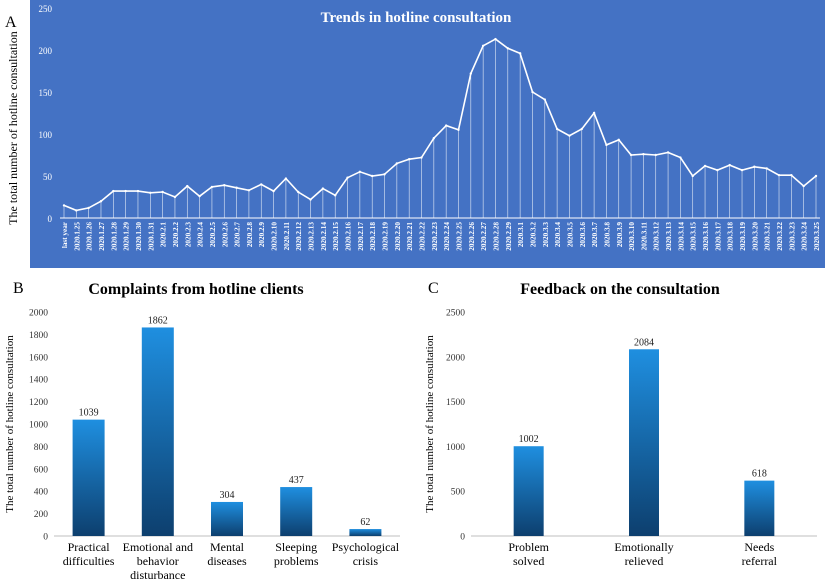 This screenshot has height=584, width=825. I want to click on chart-a-y-tick-label: 50, so click(48, 177).